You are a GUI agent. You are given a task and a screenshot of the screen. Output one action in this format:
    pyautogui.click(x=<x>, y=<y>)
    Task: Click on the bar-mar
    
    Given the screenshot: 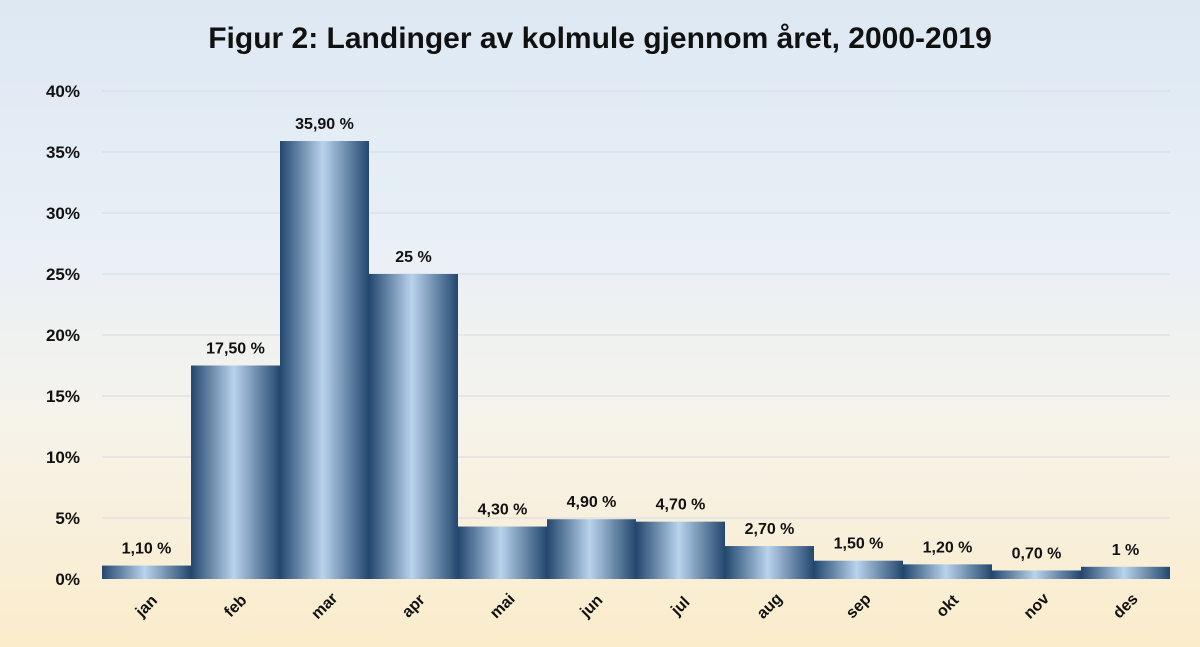 What is the action you would take?
    pyautogui.click(x=324, y=360)
    